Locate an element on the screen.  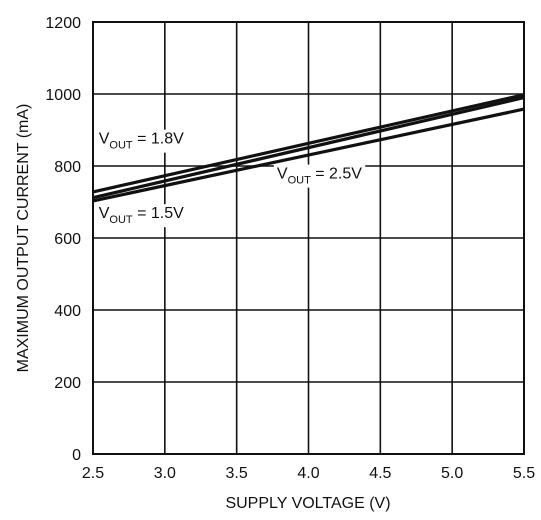
y-tick-label: 200 is located at coordinates (67, 383).